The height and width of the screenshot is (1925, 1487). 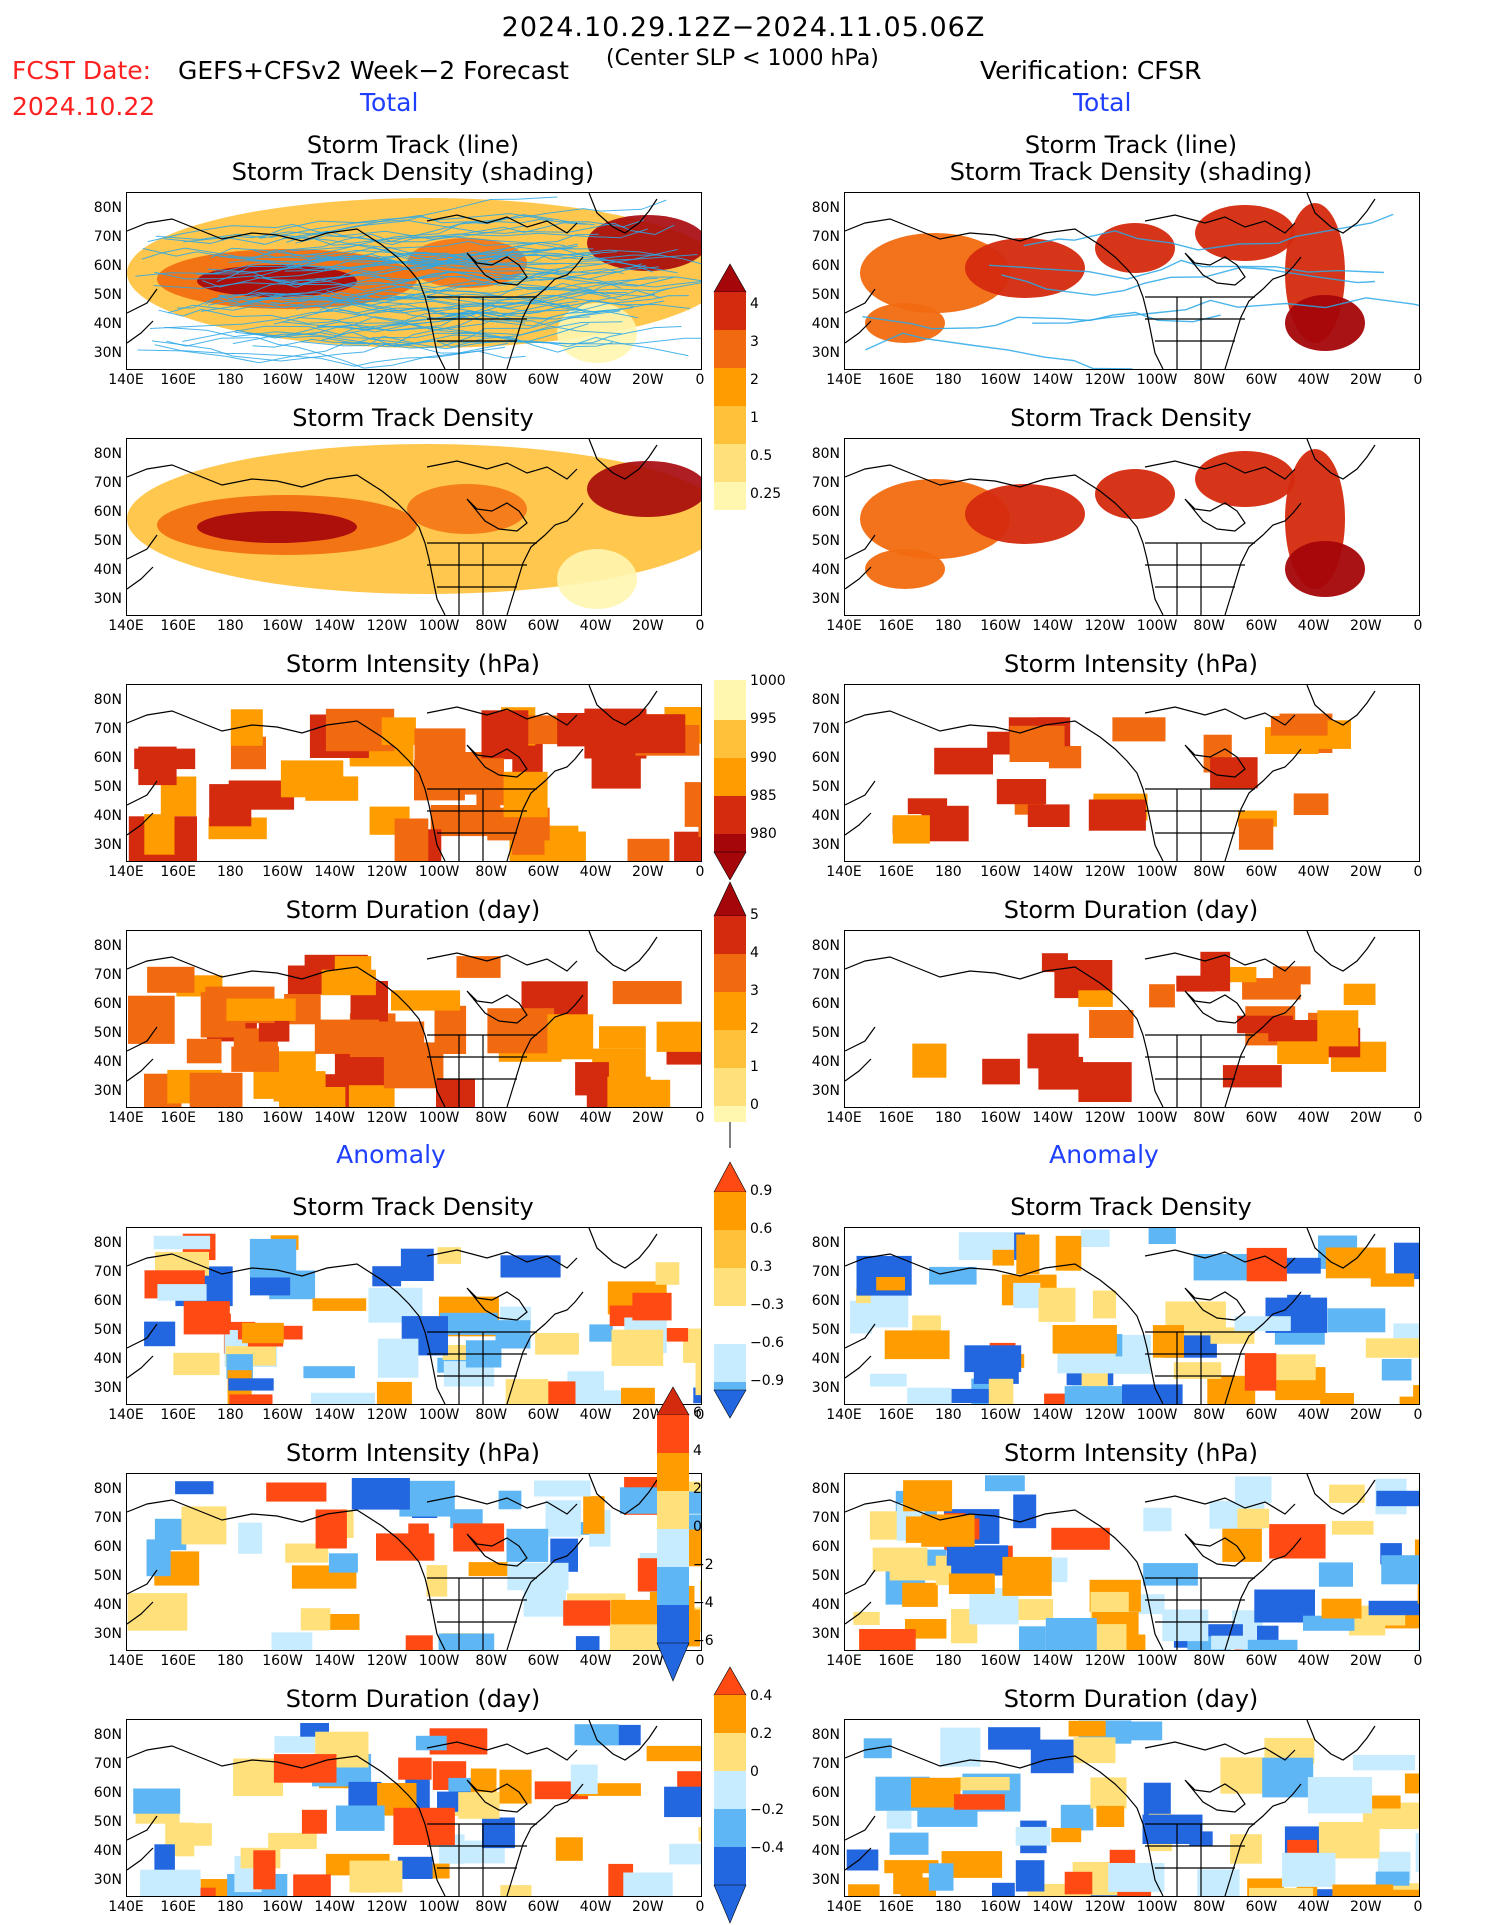 I want to click on cb-density-anom-5: −0.9, so click(x=767, y=1381).